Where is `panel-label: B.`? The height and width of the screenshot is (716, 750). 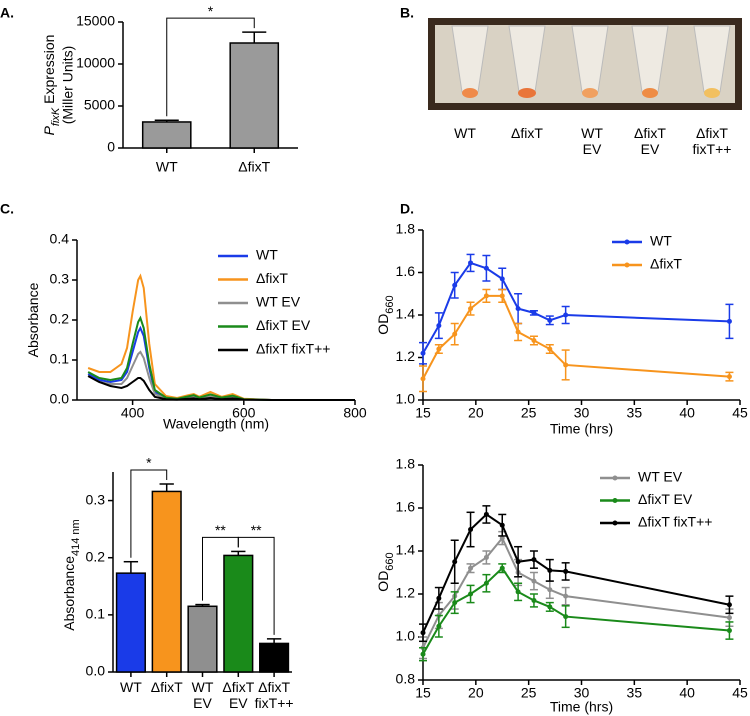 panel-label: B. is located at coordinates (407, 13).